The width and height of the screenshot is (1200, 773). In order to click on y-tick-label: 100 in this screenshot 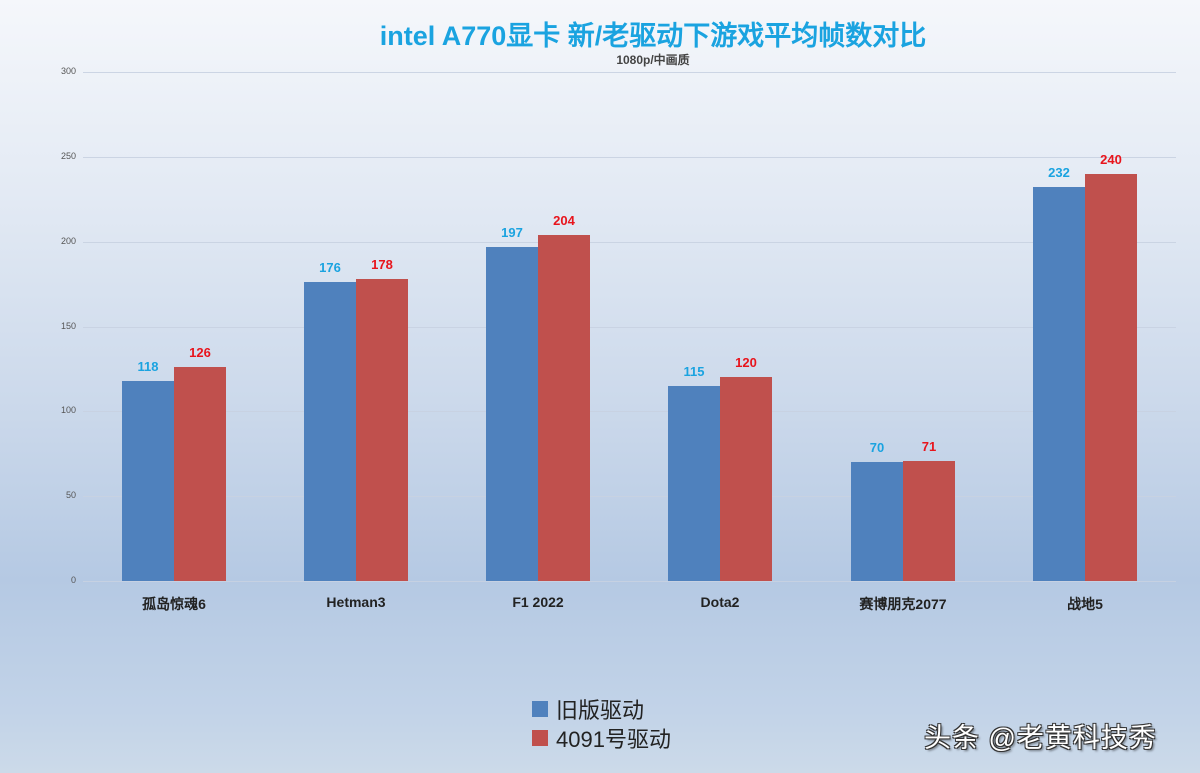, I will do `click(68, 410)`.